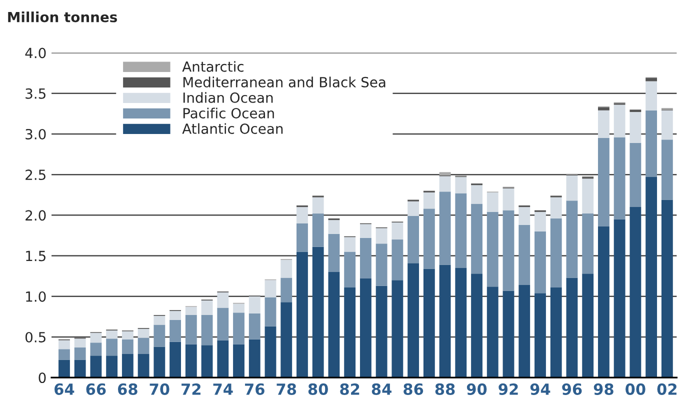 The image size is (687, 406). I want to click on y-tick-label: 3.0, so click(36, 134).